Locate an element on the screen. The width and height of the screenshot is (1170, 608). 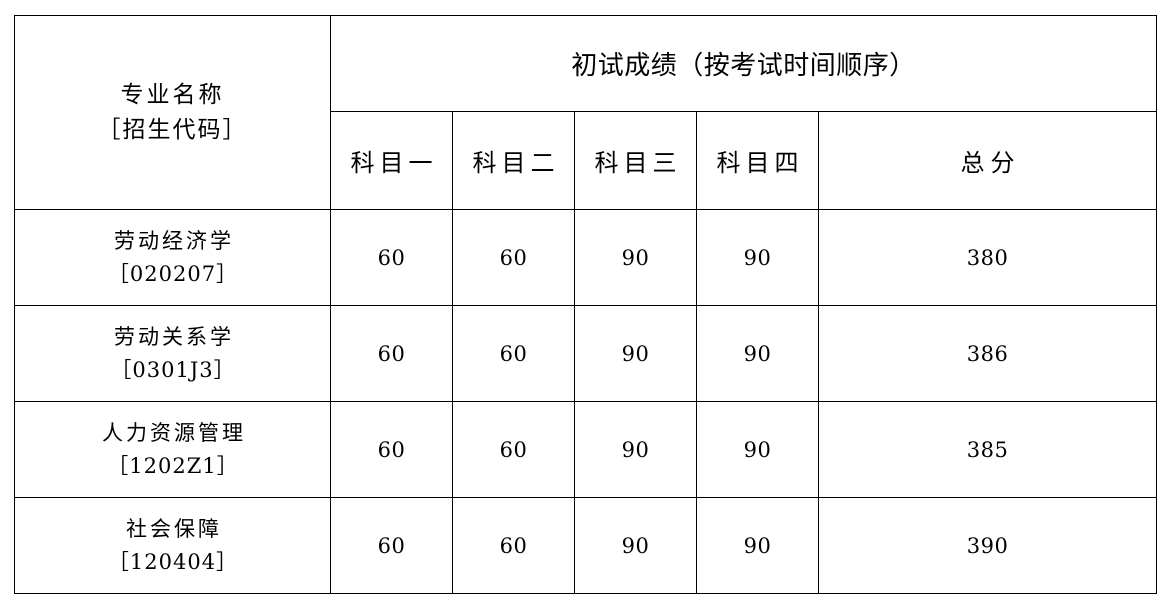
row-total: 380 is located at coordinates (987, 257).